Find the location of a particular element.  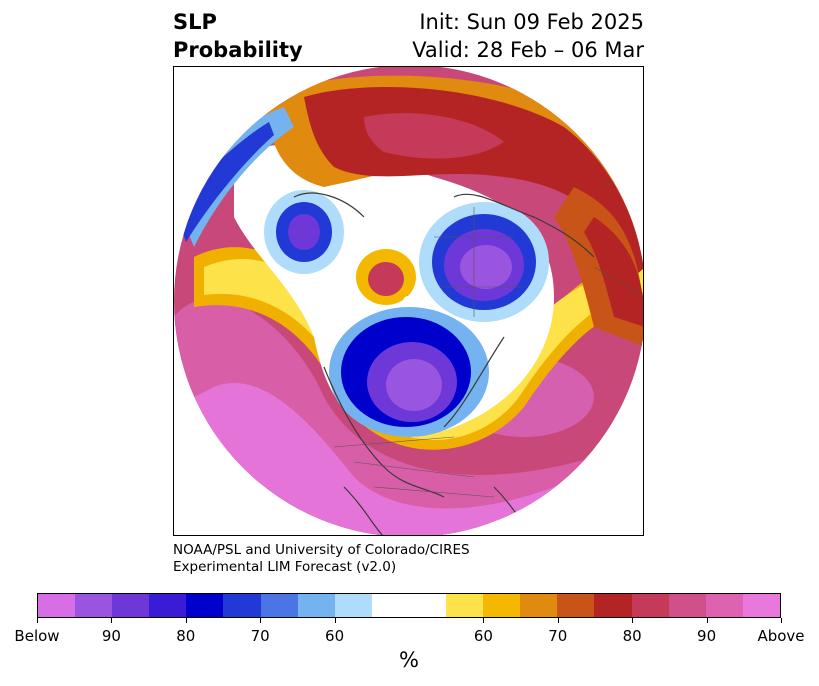

subtitle: Probability is located at coordinates (238, 50).